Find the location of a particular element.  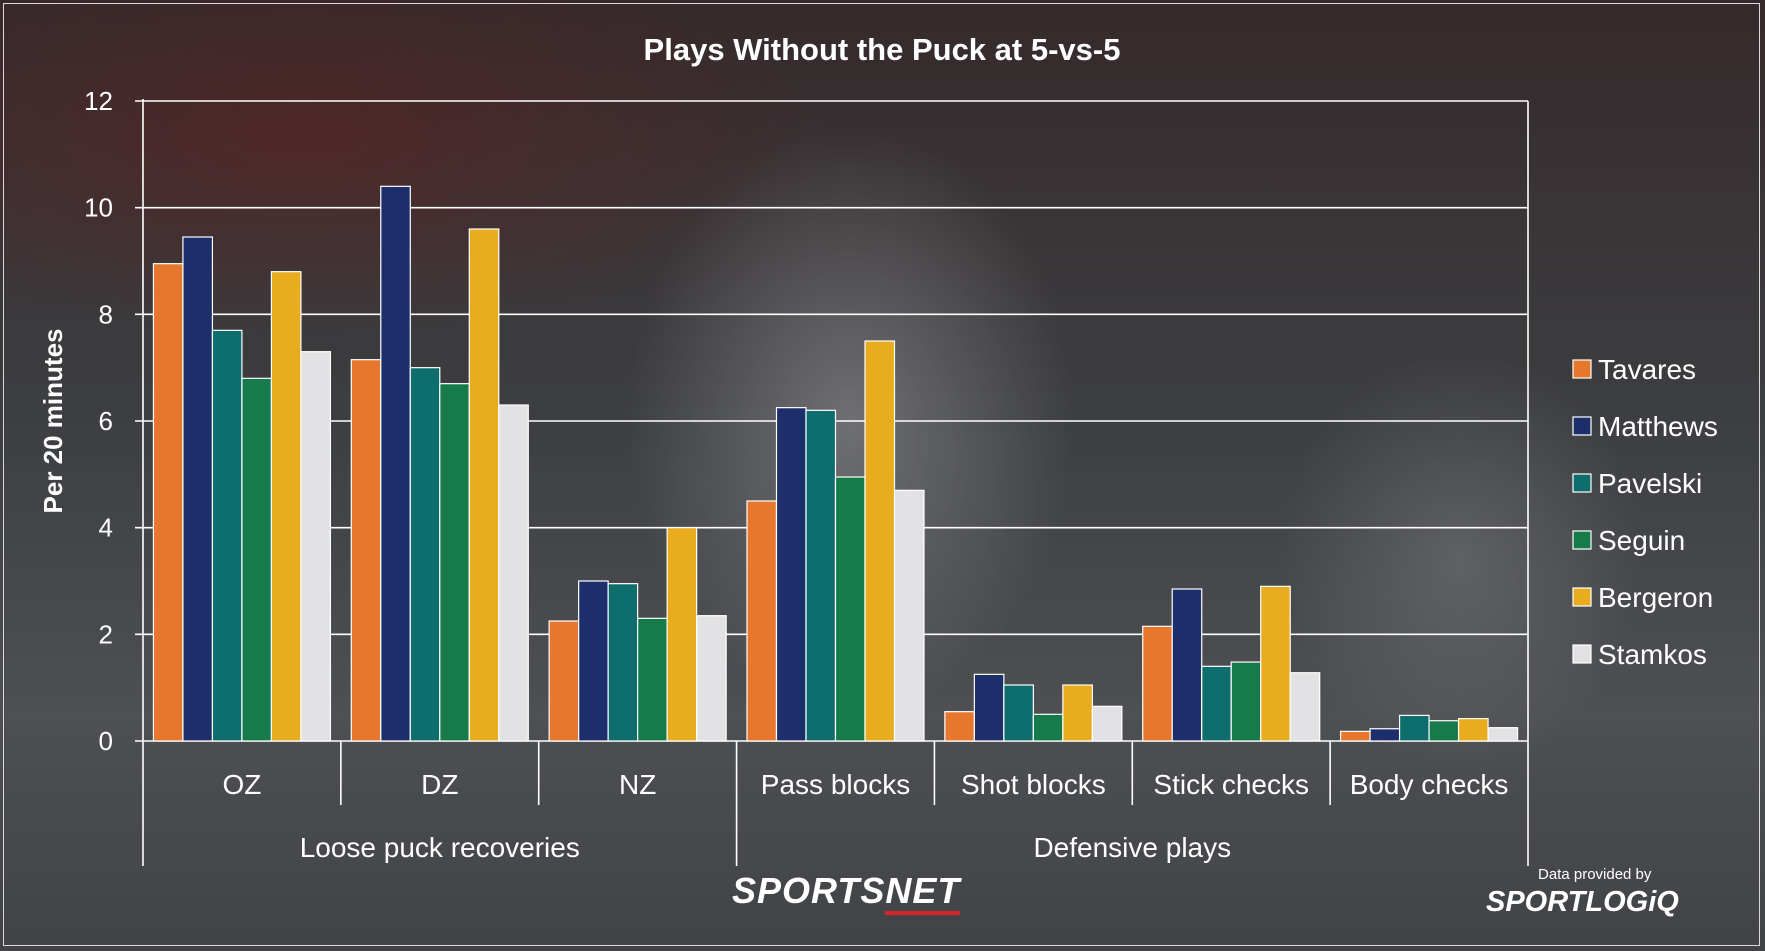

sportsnet-logo-suffix: NET is located at coordinates (923, 892).